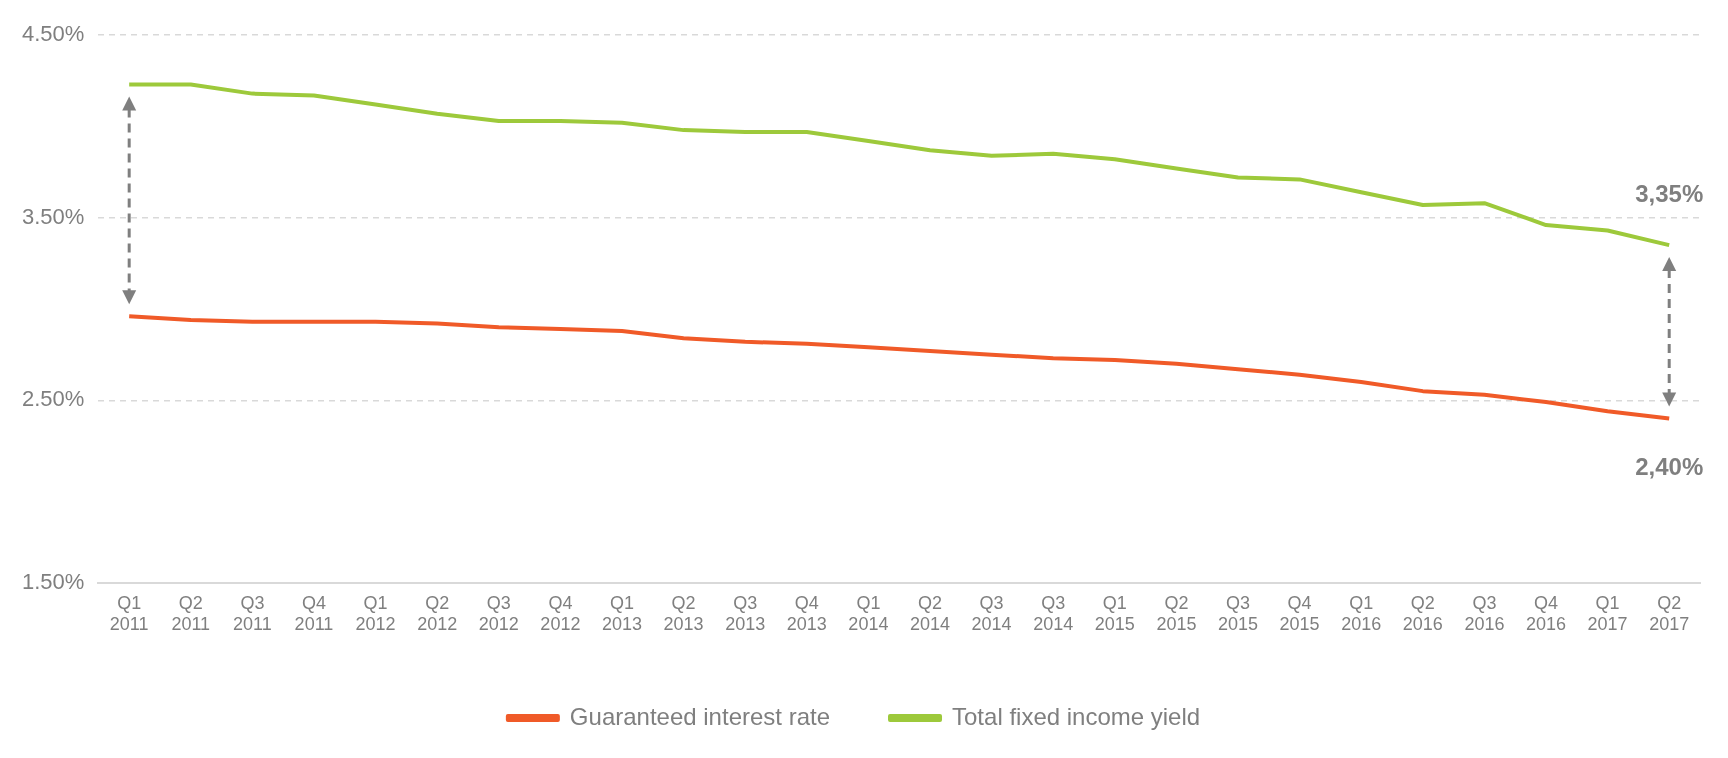 The image size is (1728, 758). What do you see at coordinates (1299, 613) in the screenshot?
I see `x-tick-label: Q4 2015` at bounding box center [1299, 613].